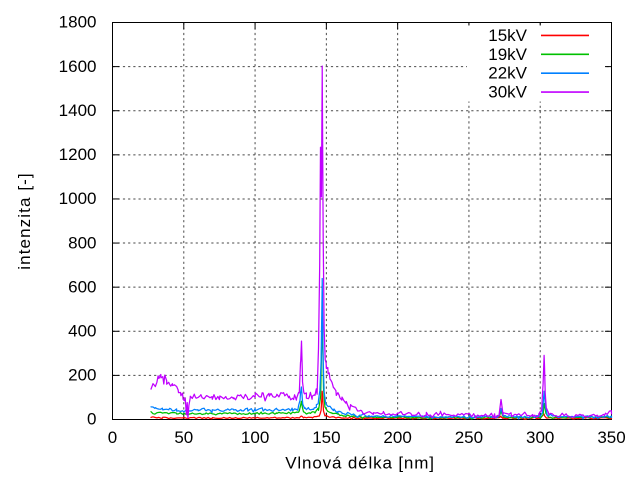  I want to click on svg-text: 22kV, so click(507, 73).